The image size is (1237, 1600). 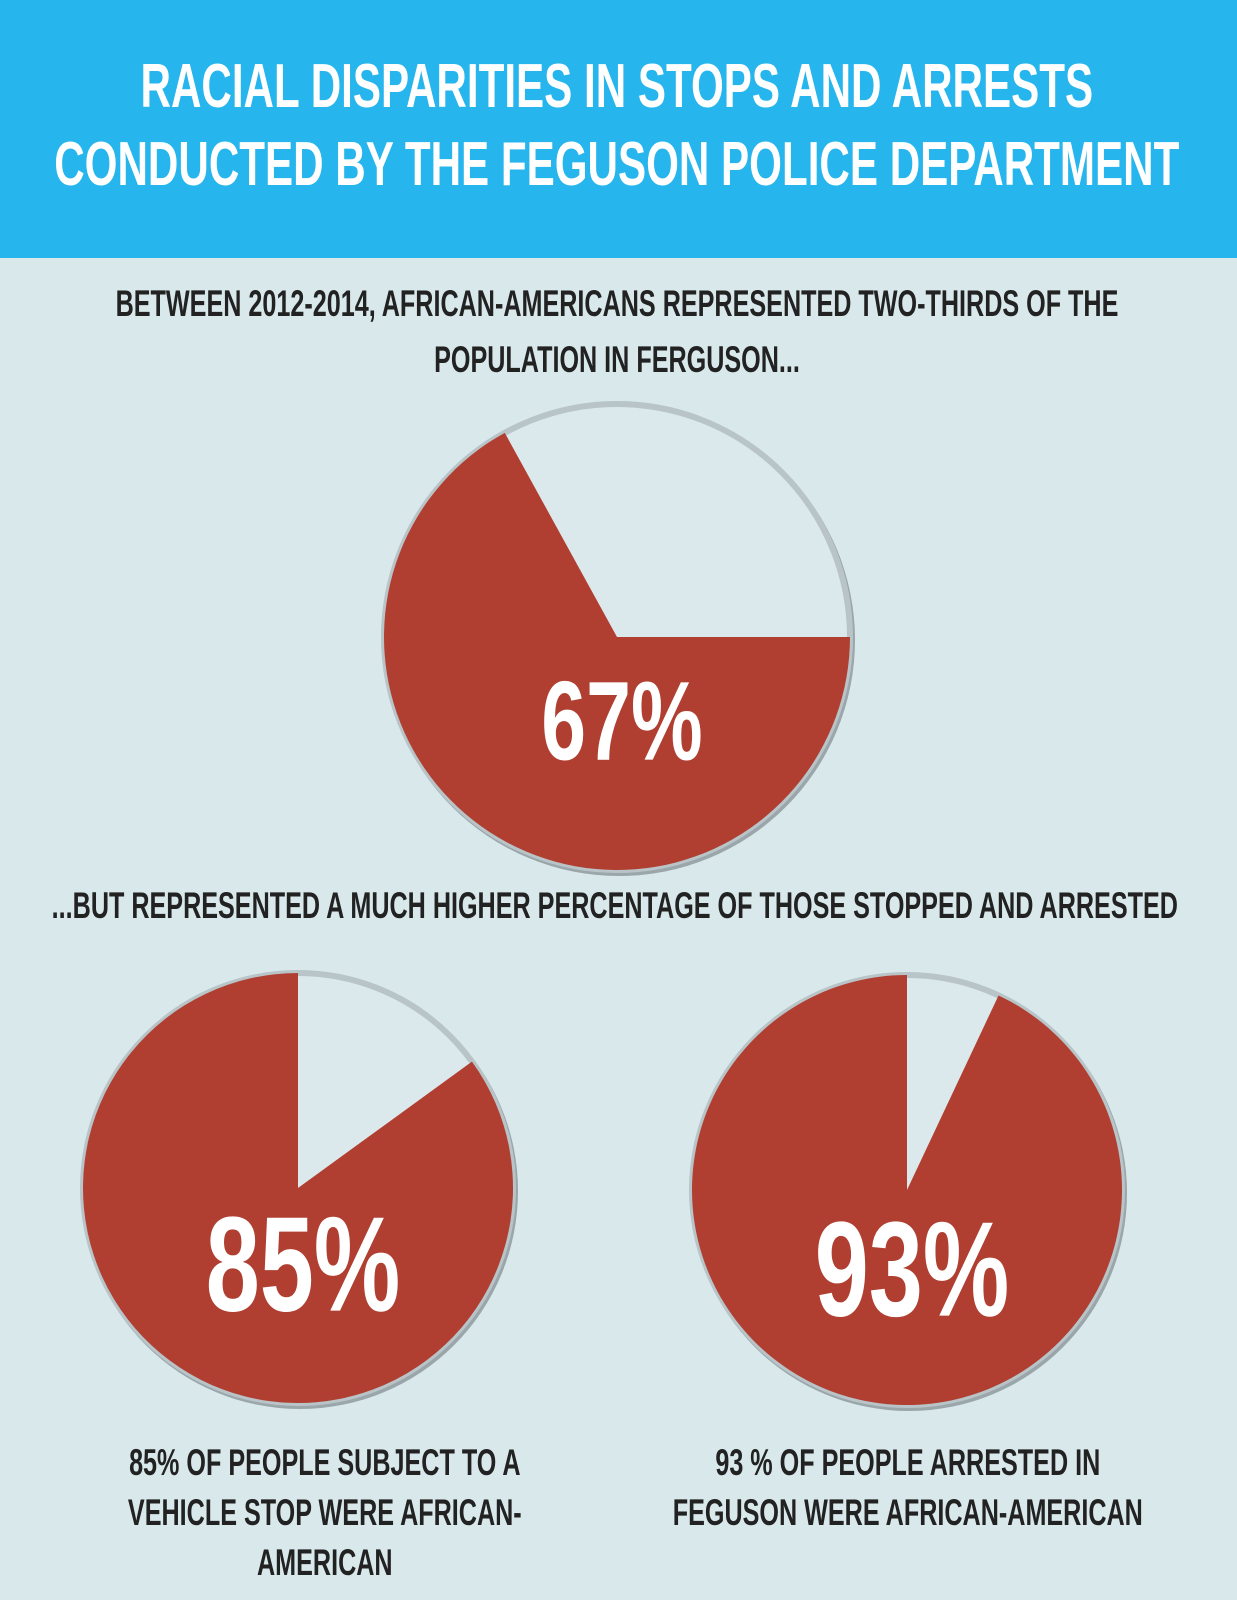 I want to click on percent-label: 85%, so click(x=303, y=1264).